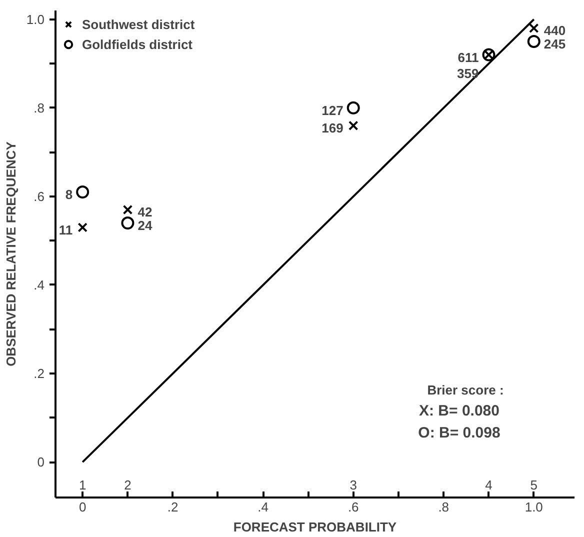 This screenshot has width=584, height=537. I want to click on annotation: 611, so click(468, 57).